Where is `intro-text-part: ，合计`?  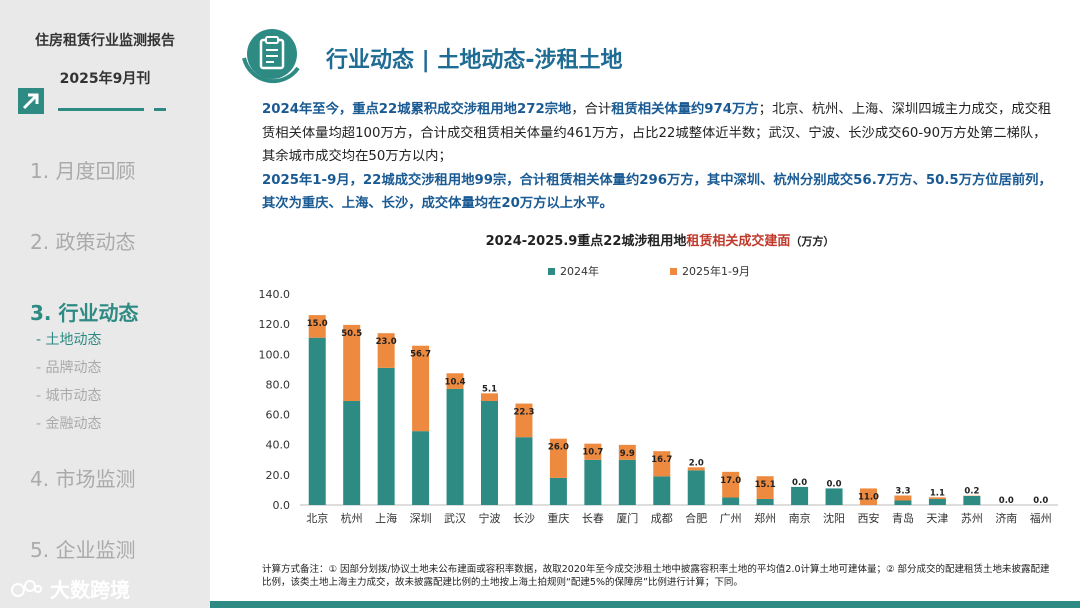
intro-text-part: ，合计 is located at coordinates (591, 109).